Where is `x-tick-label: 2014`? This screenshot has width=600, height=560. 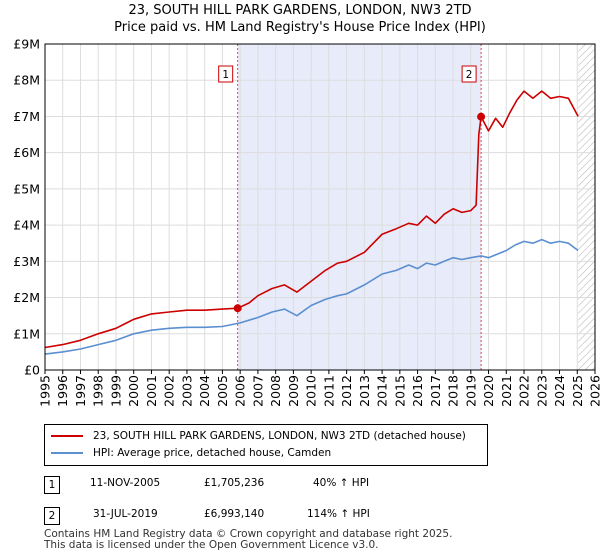
x-tick-label: 2014 is located at coordinates (382, 391).